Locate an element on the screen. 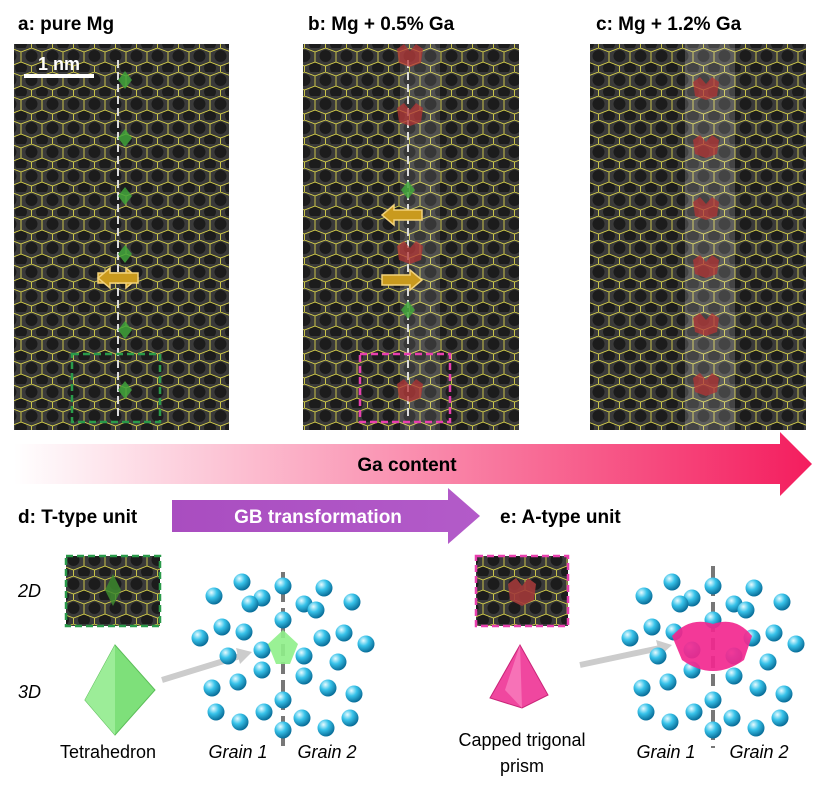 The image size is (814, 790). shape-name: Tetrahedron is located at coordinates (108, 752).